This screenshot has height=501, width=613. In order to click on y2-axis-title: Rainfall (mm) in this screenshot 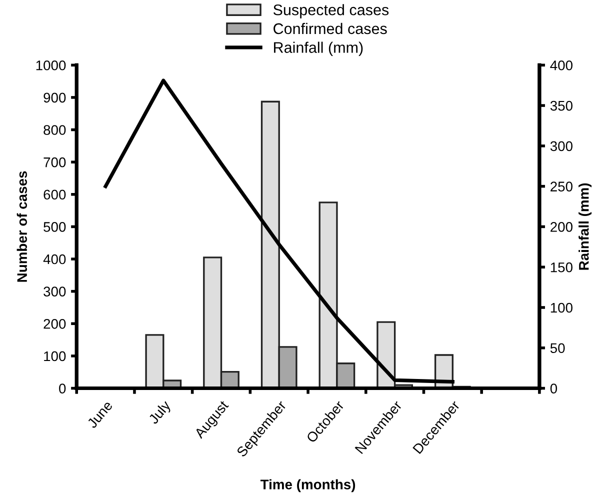, I will do `click(585, 226)`.